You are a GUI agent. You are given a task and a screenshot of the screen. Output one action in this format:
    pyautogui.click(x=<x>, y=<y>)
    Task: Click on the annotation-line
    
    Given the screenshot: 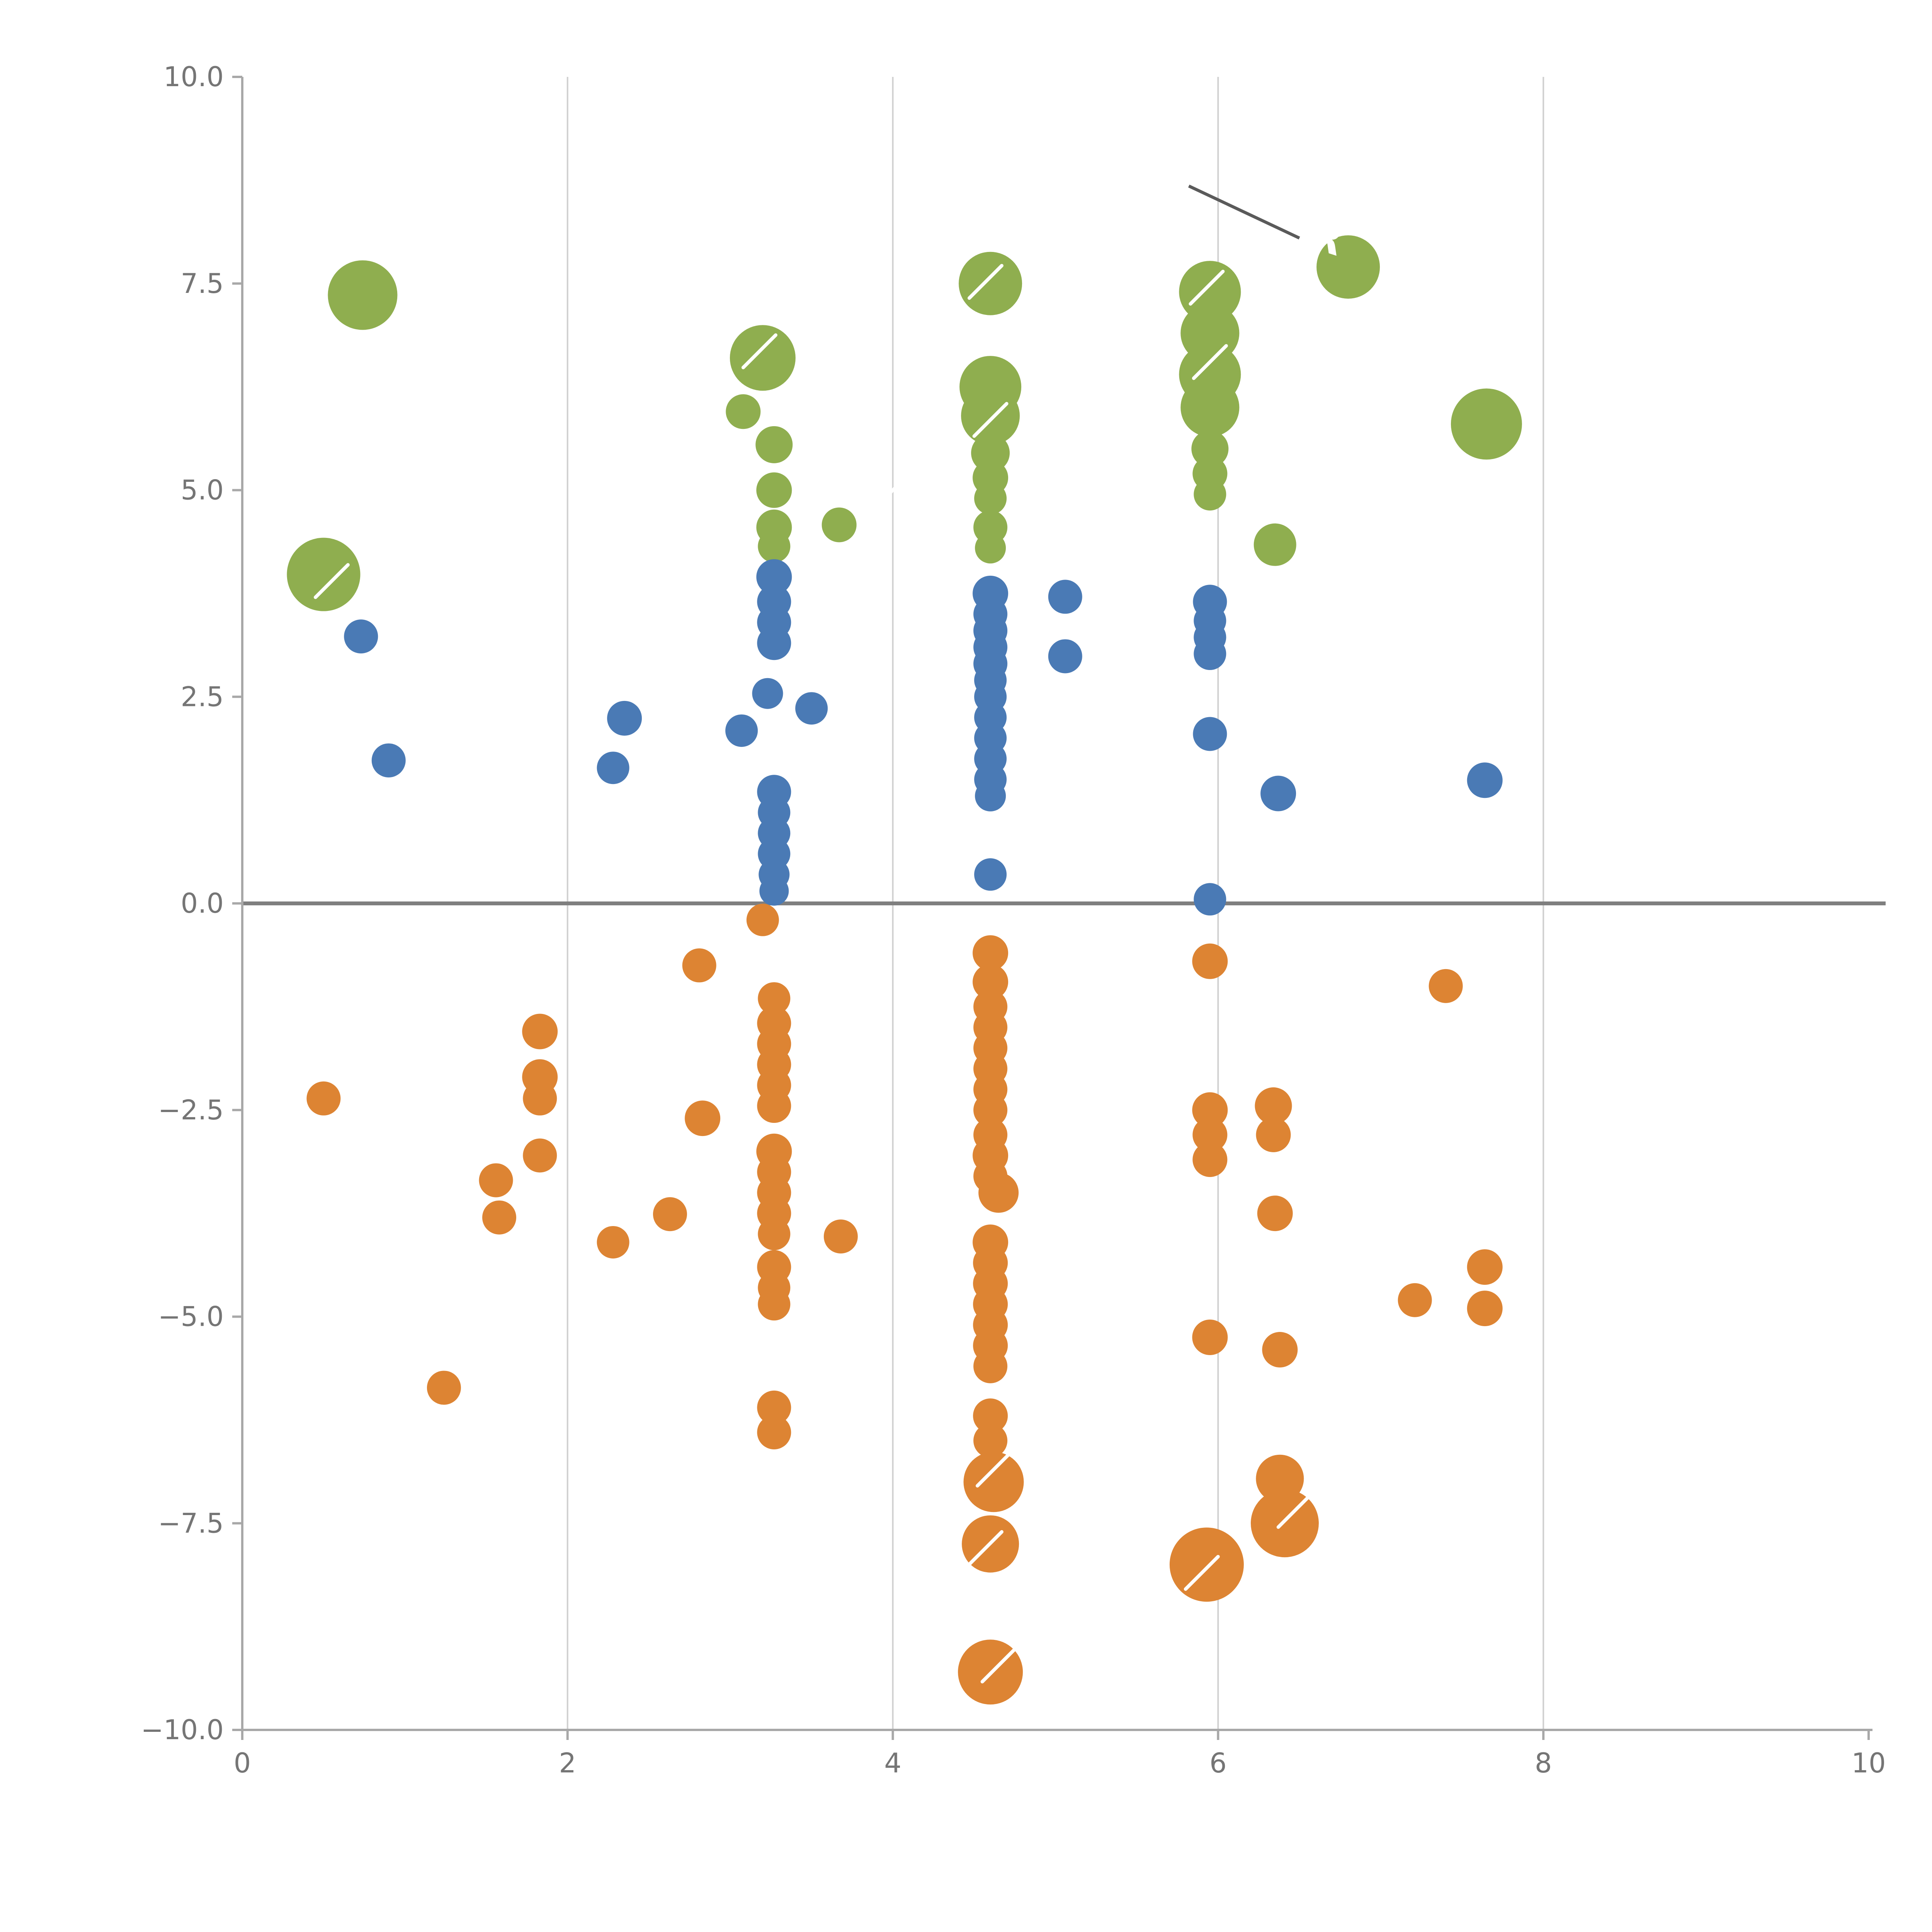 What is the action you would take?
    pyautogui.click(x=1244, y=212)
    